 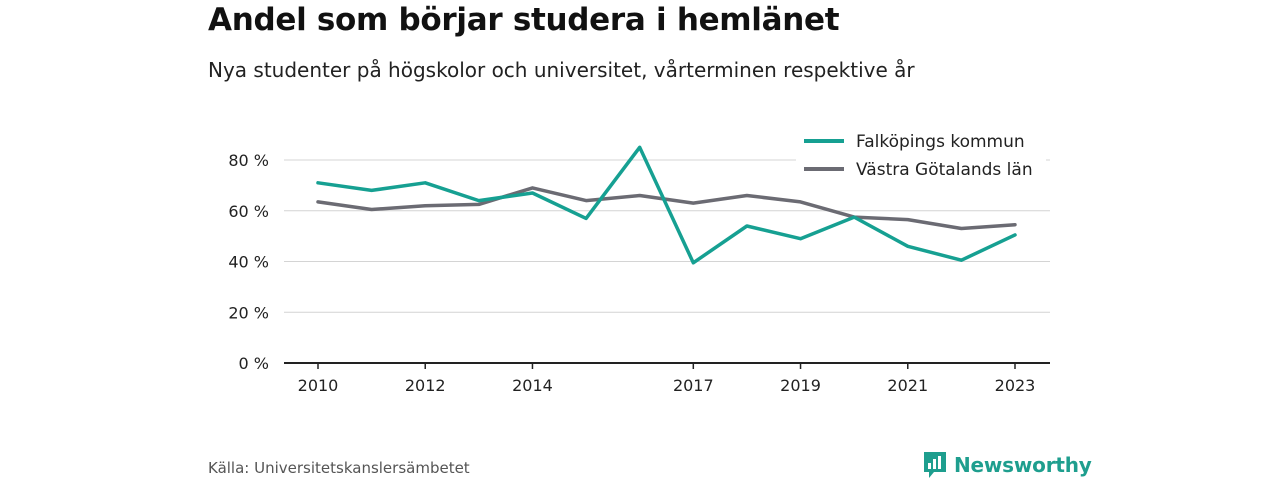 I want to click on brand-name: Newsworthy, so click(x=1023, y=465).